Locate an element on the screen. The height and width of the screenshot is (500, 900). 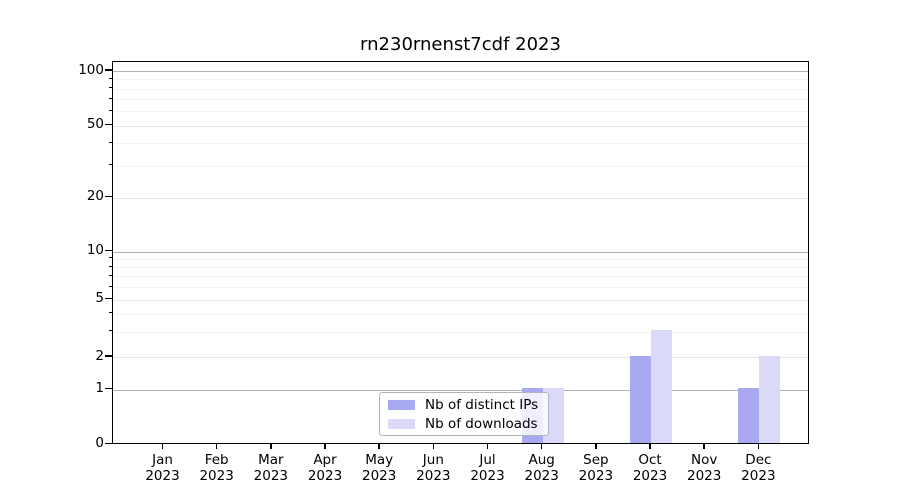
x-tick-month: Oct is located at coordinates (650, 460).